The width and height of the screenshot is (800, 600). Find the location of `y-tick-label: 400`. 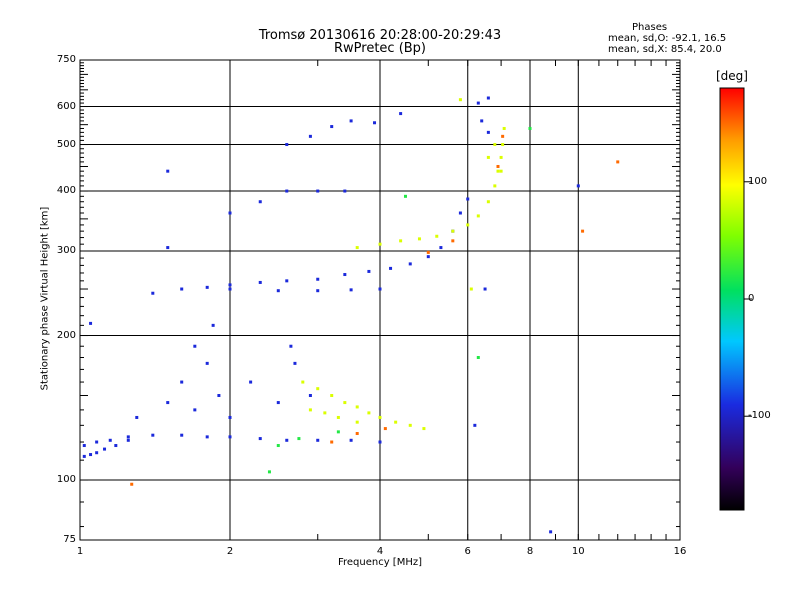

y-tick-label: 400 is located at coordinates (66, 191).